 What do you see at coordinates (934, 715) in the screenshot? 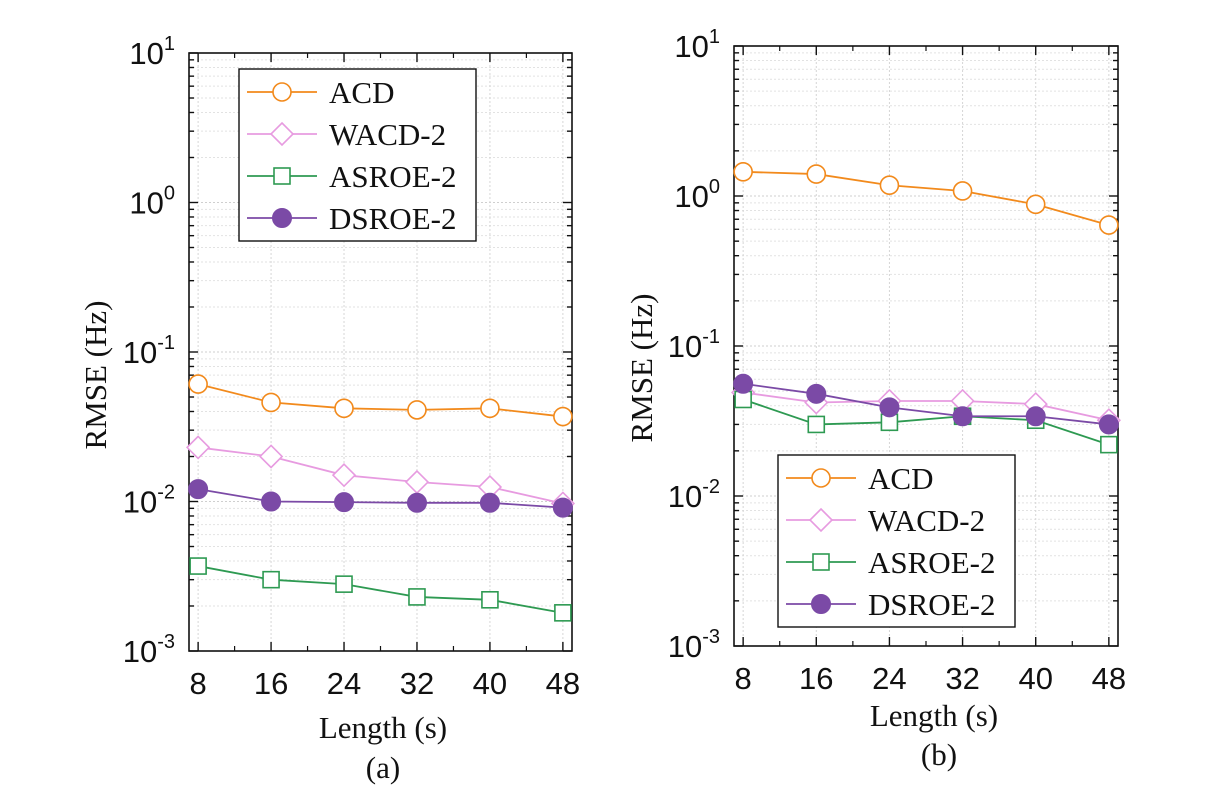
I see `xlabel-b: Length (s)` at bounding box center [934, 715].